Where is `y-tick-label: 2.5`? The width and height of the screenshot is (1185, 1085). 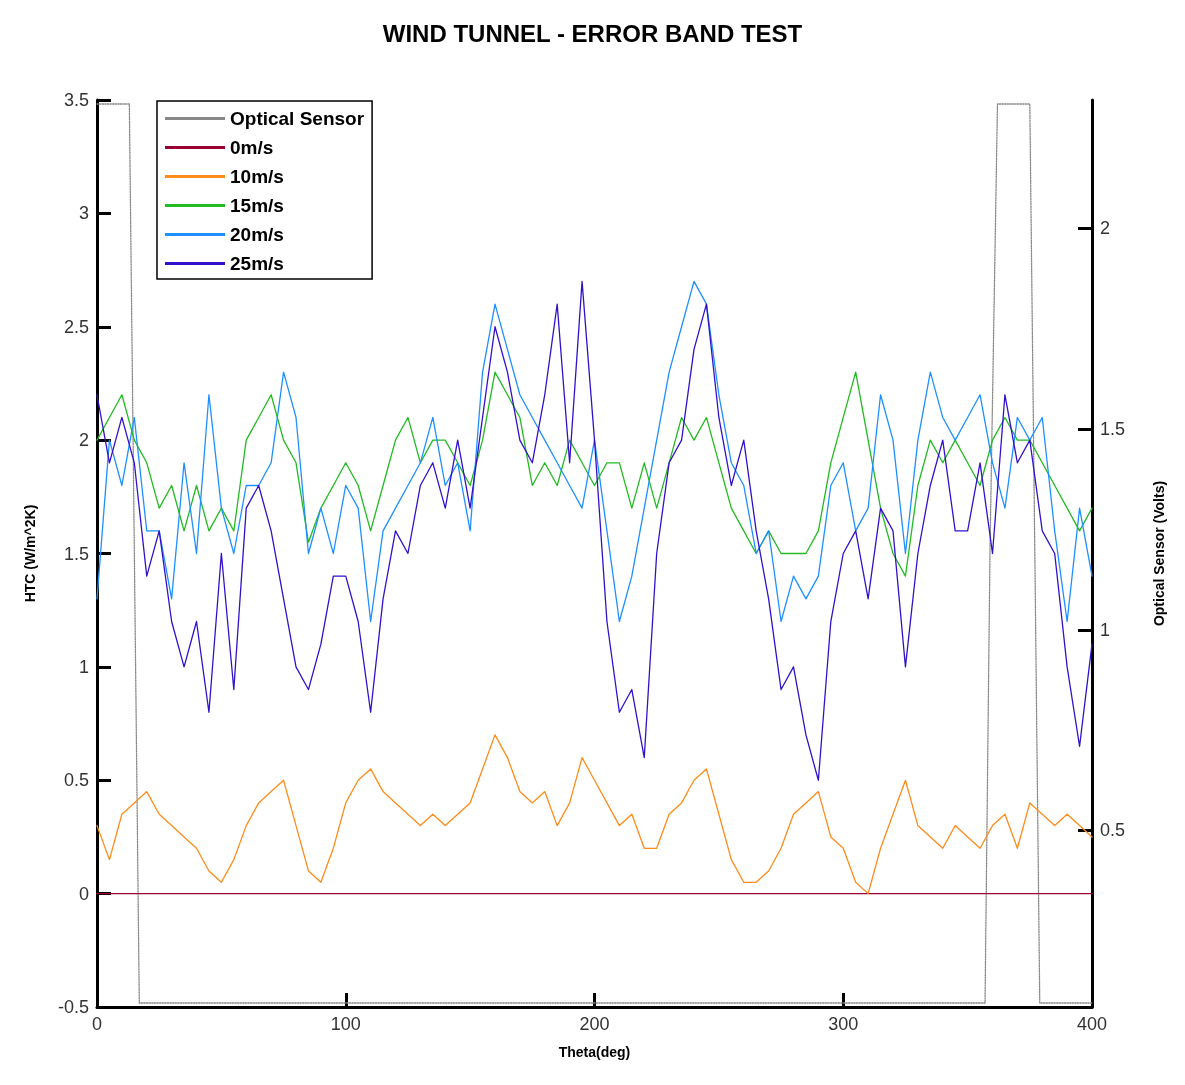
y-tick-label: 2.5 is located at coordinates (76, 326).